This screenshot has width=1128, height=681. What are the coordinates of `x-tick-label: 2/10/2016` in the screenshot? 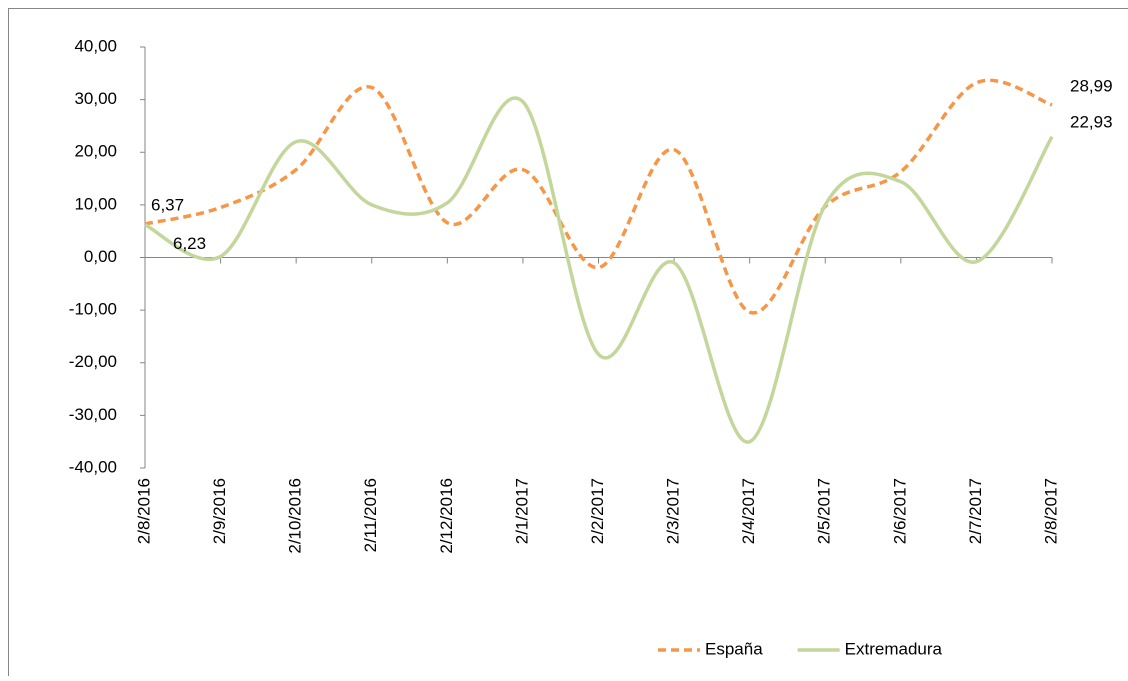 It's located at (295, 516).